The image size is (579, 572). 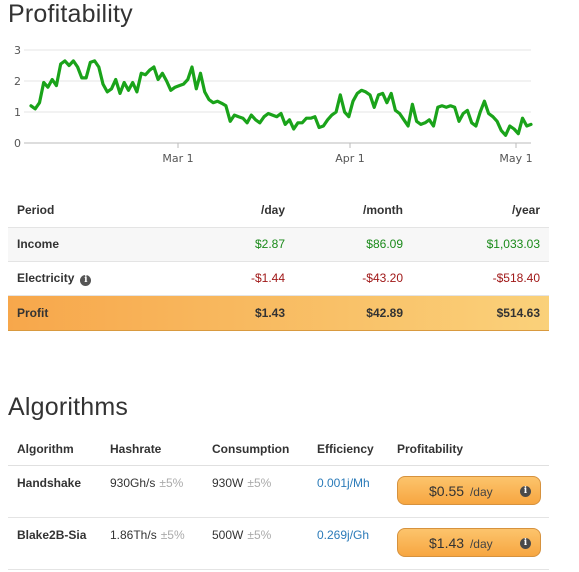 I want to click on algorithm-name: Blake2B-Sia, so click(x=52, y=535).